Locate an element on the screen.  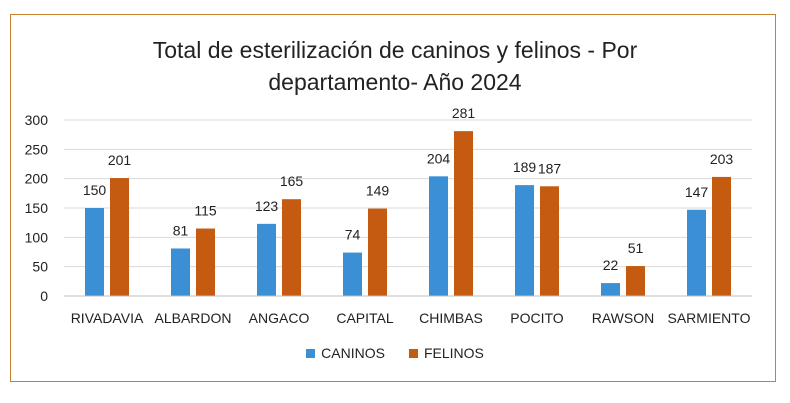
y-tick-label: 250 is located at coordinates (37, 149).